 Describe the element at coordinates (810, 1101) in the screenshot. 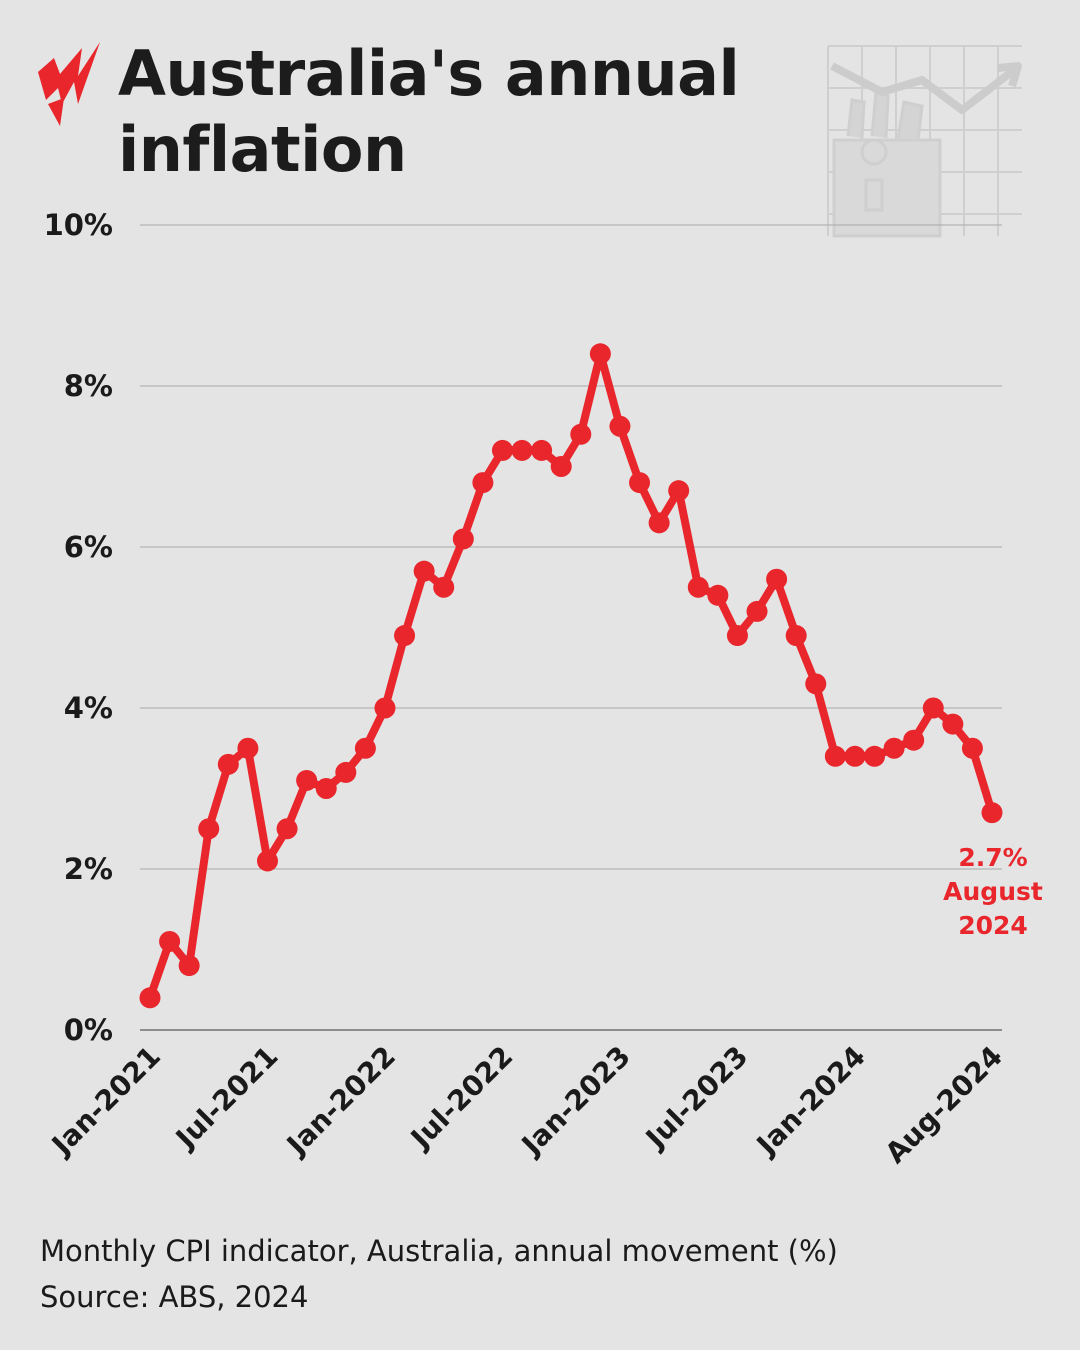

I see `x-tick-label: Jan-2024` at that location.